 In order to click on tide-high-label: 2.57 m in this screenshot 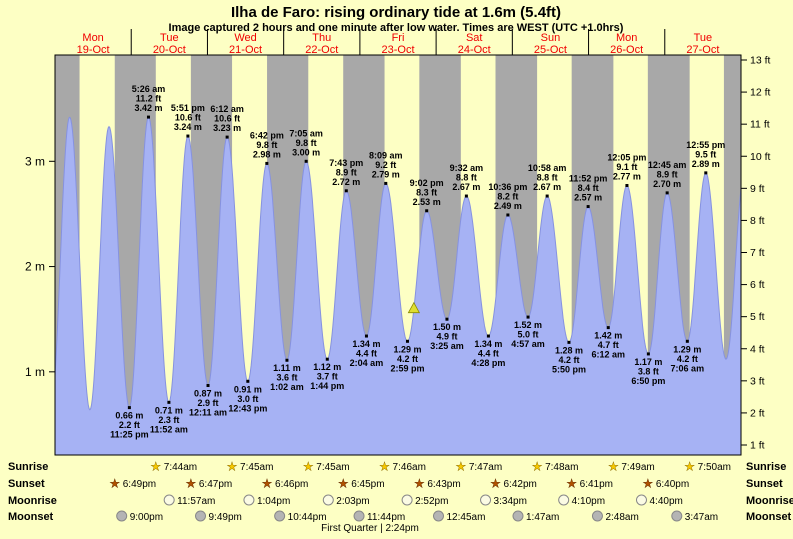, I will do `click(588, 198)`.